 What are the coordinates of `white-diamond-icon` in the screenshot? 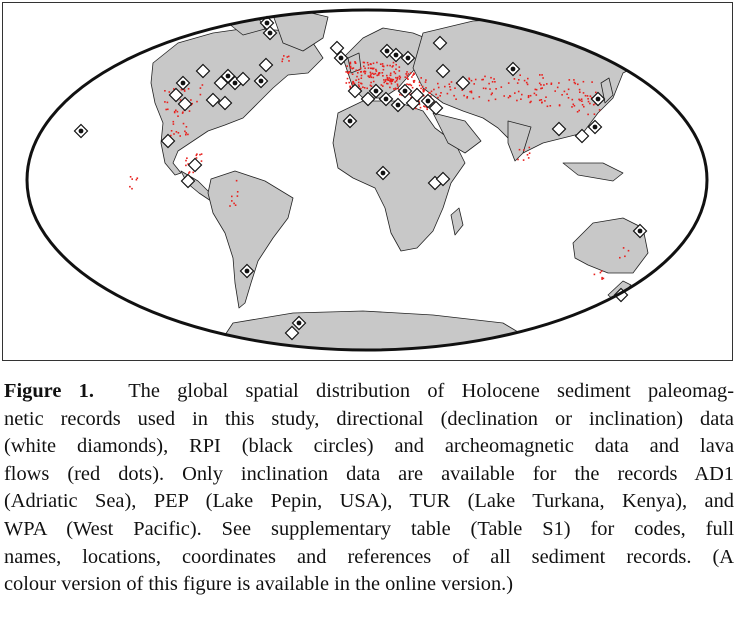 It's located at (168, 141).